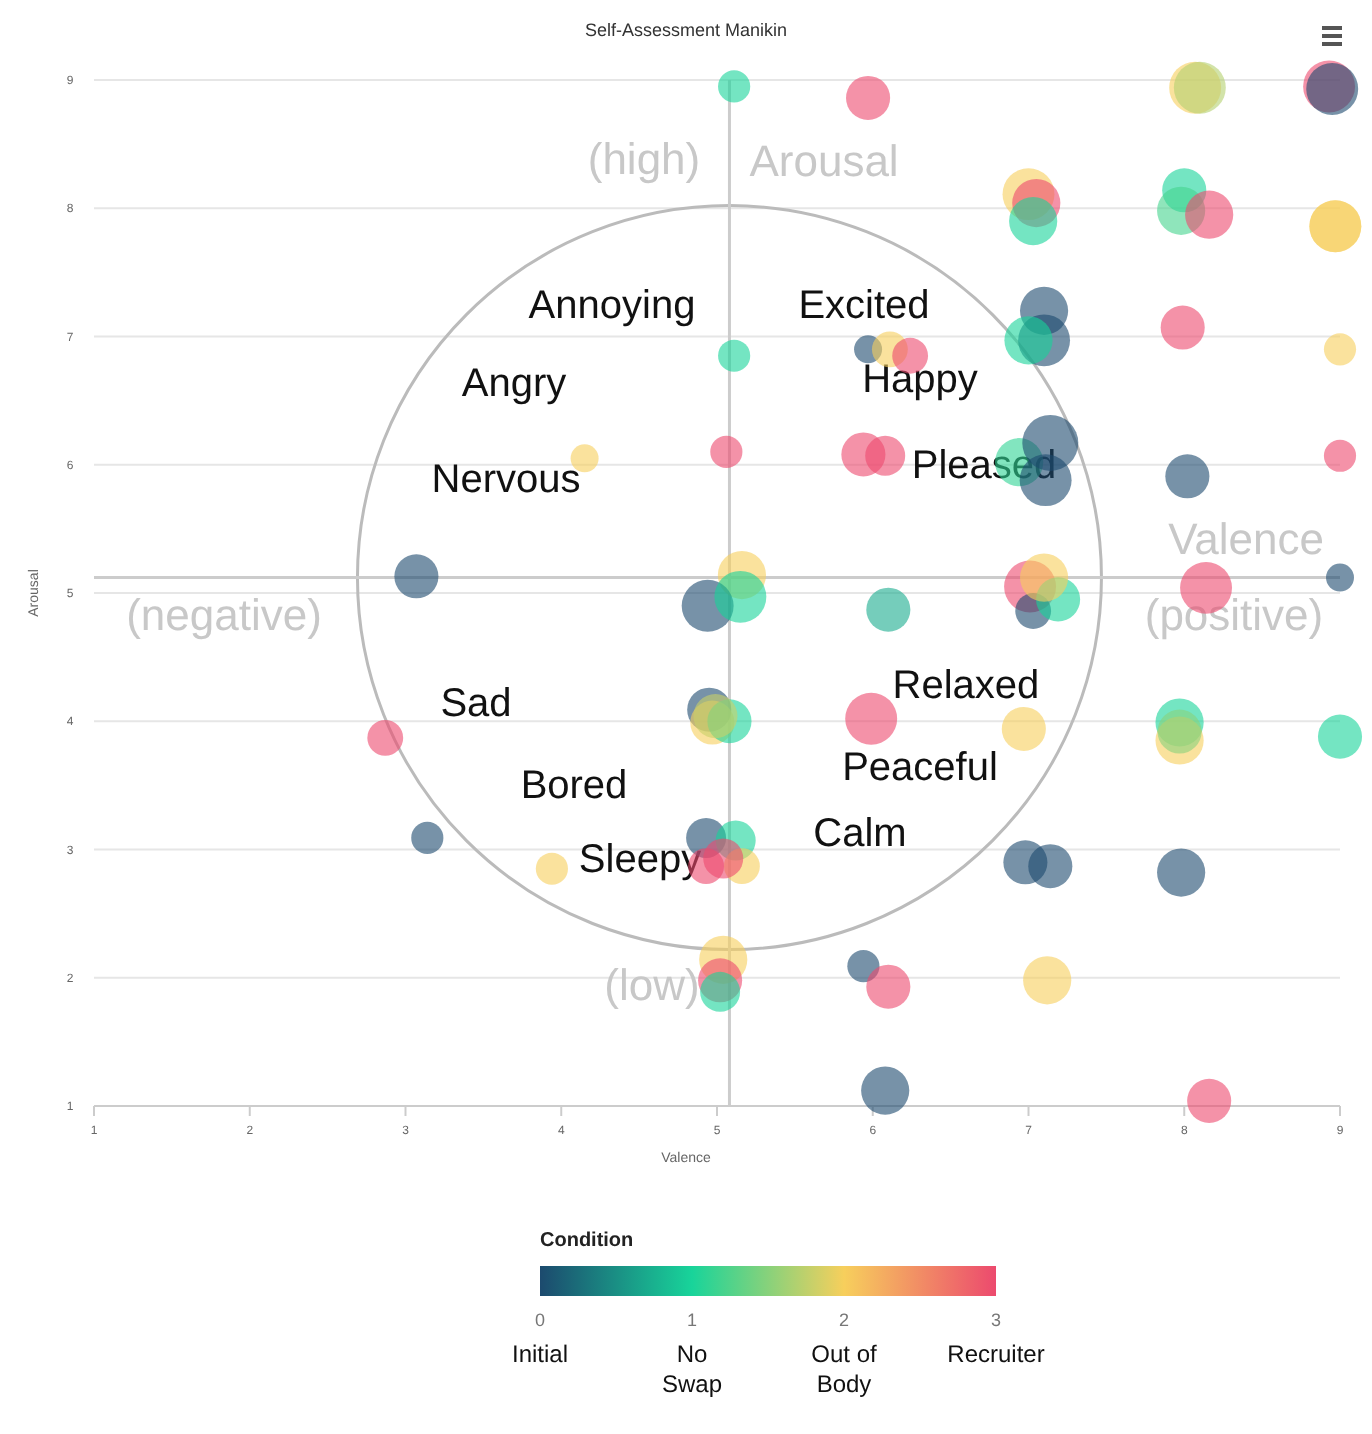 This screenshot has width=1372, height=1434. Describe the element at coordinates (864, 306) in the screenshot. I see `annotation: Excited` at that location.